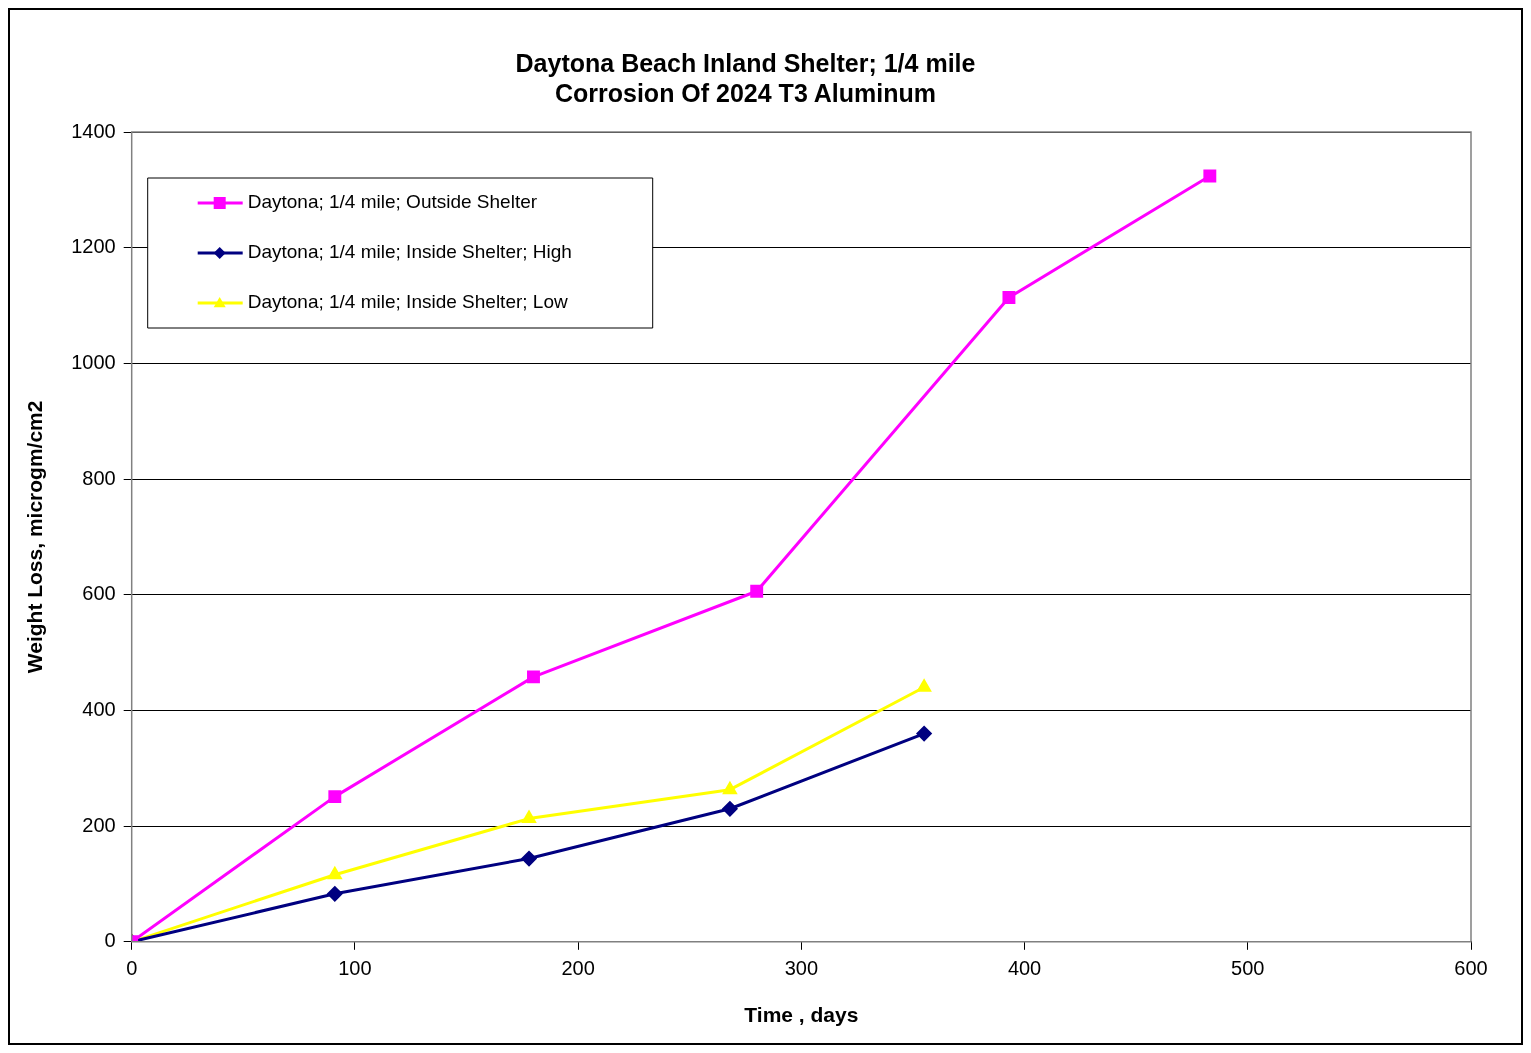 Image resolution: width=1531 pixels, height=1053 pixels. What do you see at coordinates (35, 537) in the screenshot?
I see `y-axis-title: Weight Loss, microgm/cm2` at bounding box center [35, 537].